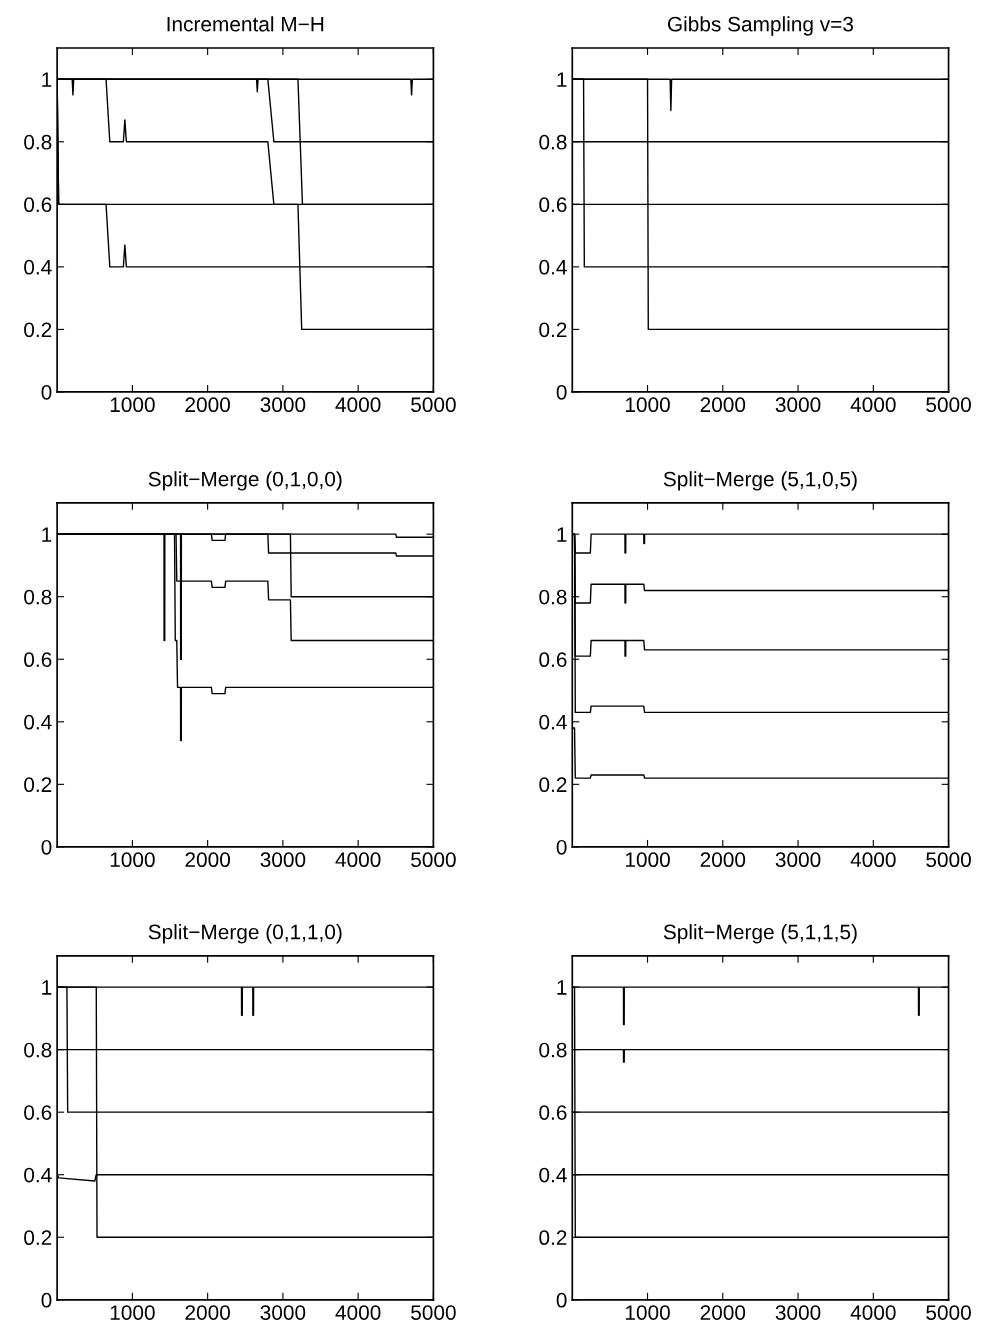 This screenshot has width=985, height=1340. Describe the element at coordinates (245, 481) in the screenshot. I see `chart-title: Split−Merge (0,1,0,0)` at that location.